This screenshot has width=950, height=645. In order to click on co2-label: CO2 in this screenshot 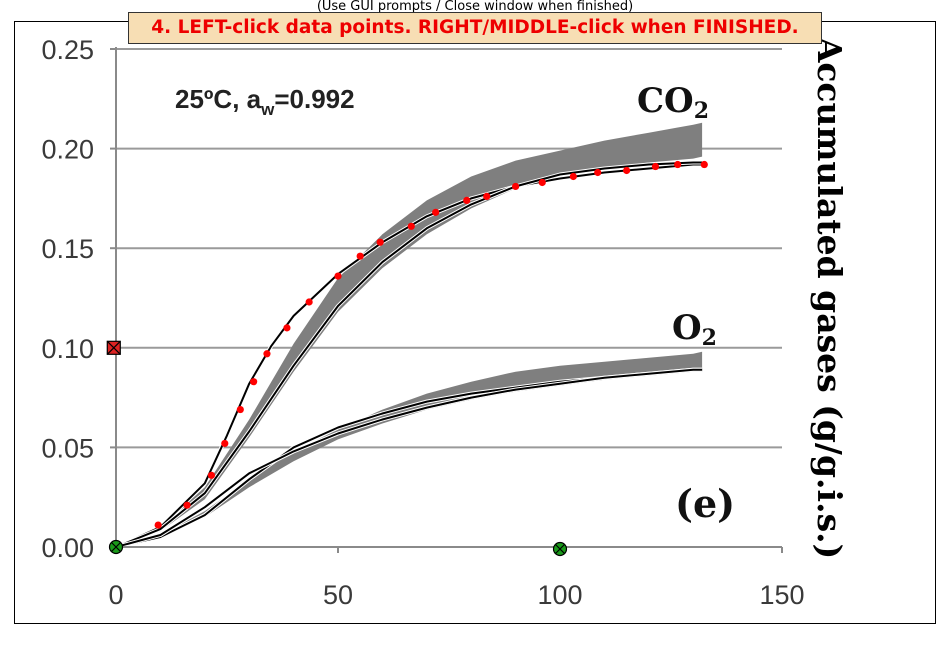, I will do `click(673, 102)`.